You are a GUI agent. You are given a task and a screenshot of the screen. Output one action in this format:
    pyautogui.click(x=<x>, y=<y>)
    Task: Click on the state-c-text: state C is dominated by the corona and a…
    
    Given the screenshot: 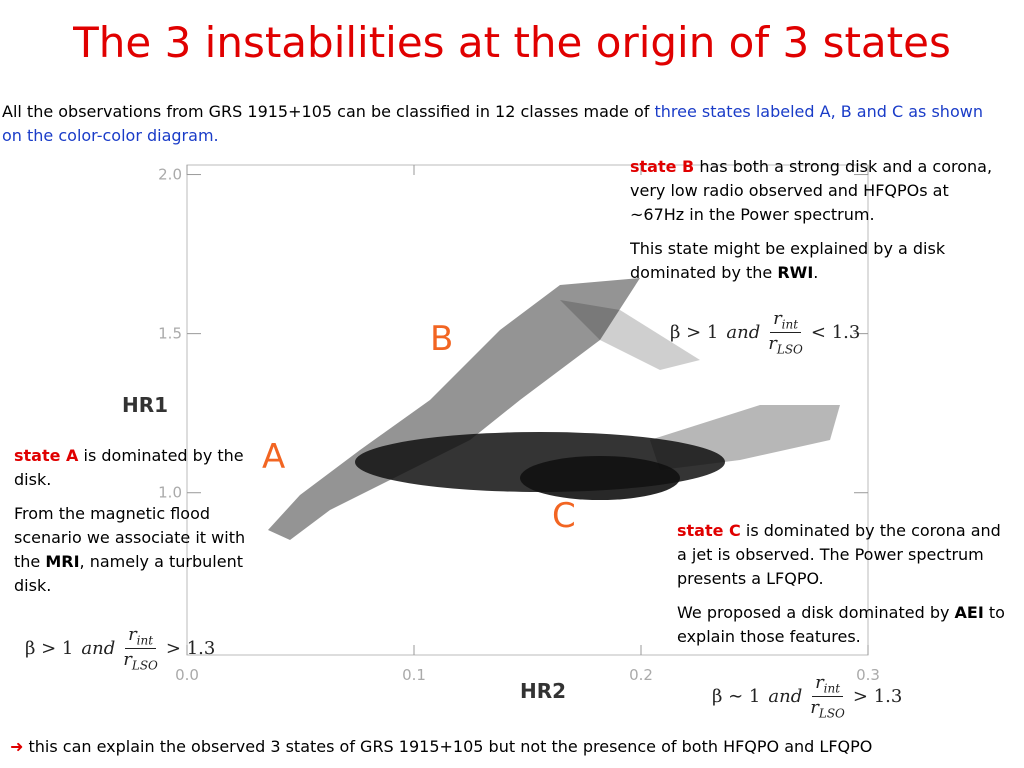 What is the action you would take?
    pyautogui.click(x=844, y=589)
    